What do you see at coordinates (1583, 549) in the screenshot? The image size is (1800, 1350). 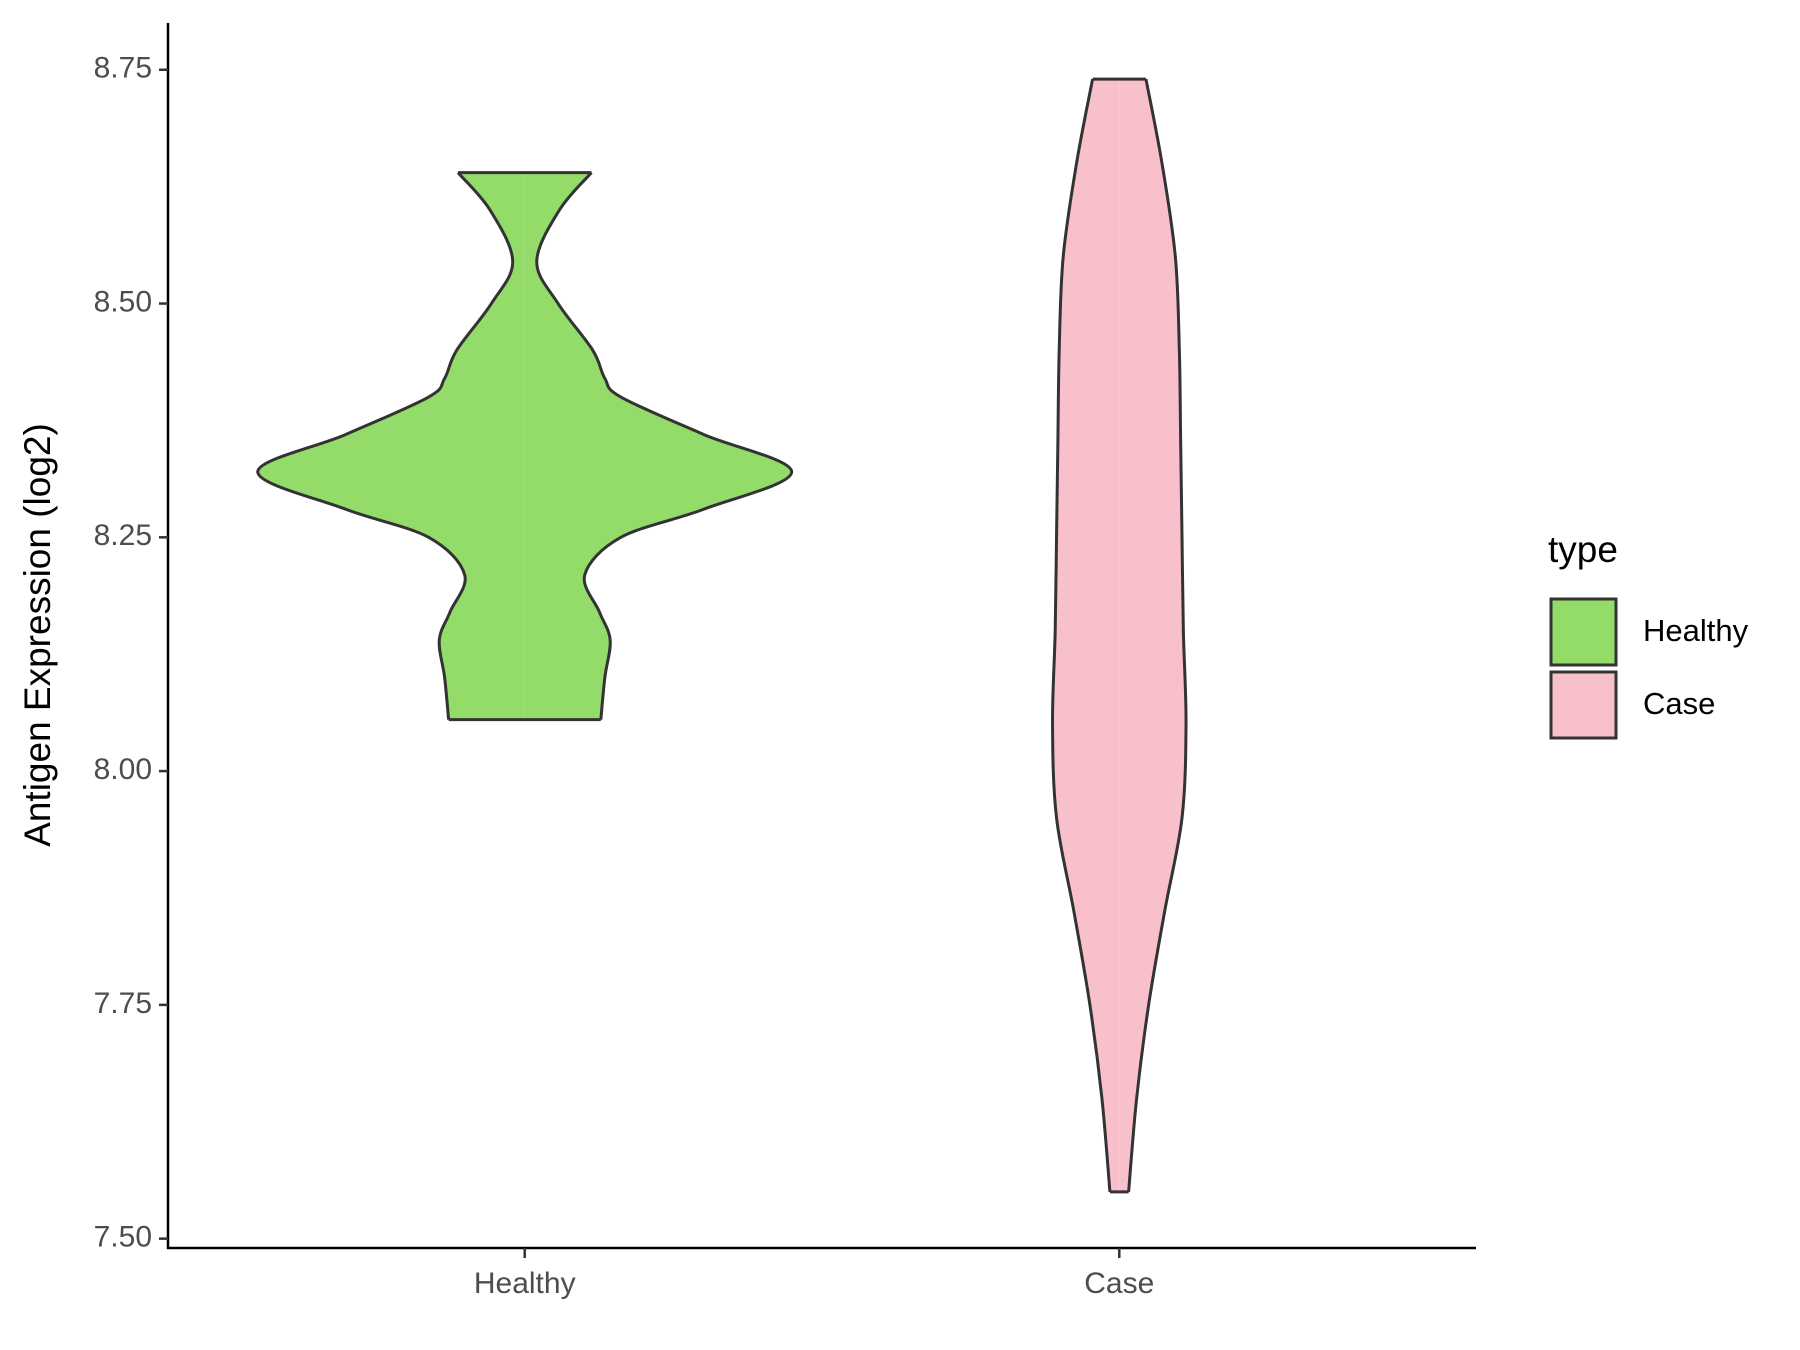 I see `legend-title: type` at bounding box center [1583, 549].